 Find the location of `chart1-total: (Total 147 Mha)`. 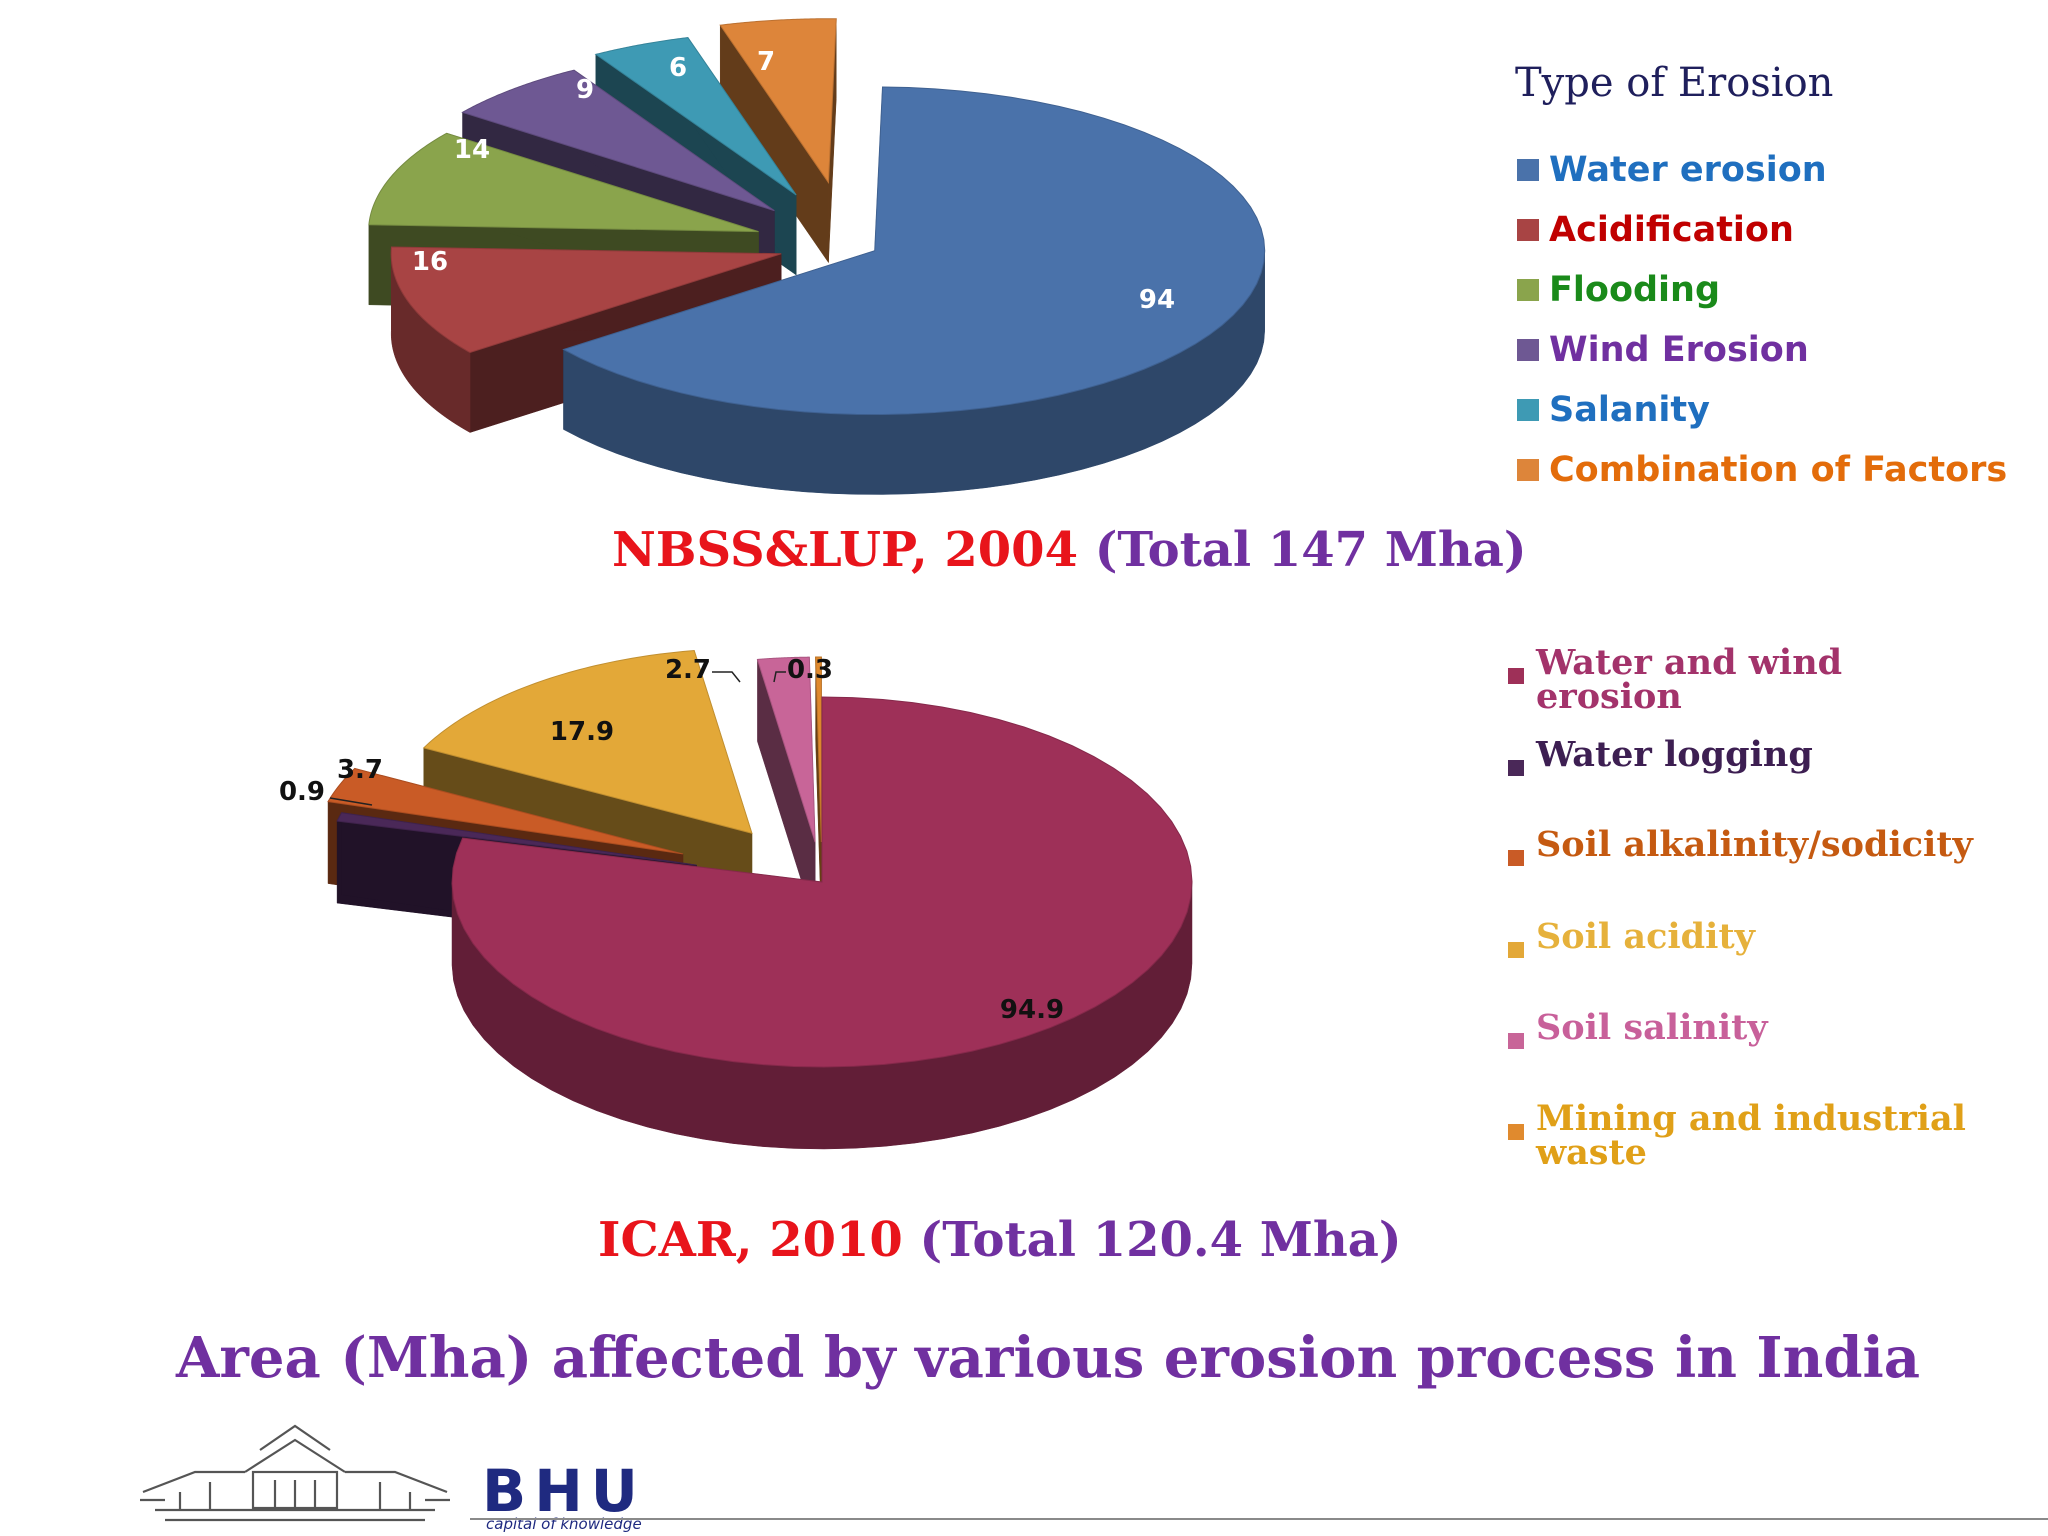

chart1-total: (Total 147 Mha) is located at coordinates (1310, 550).